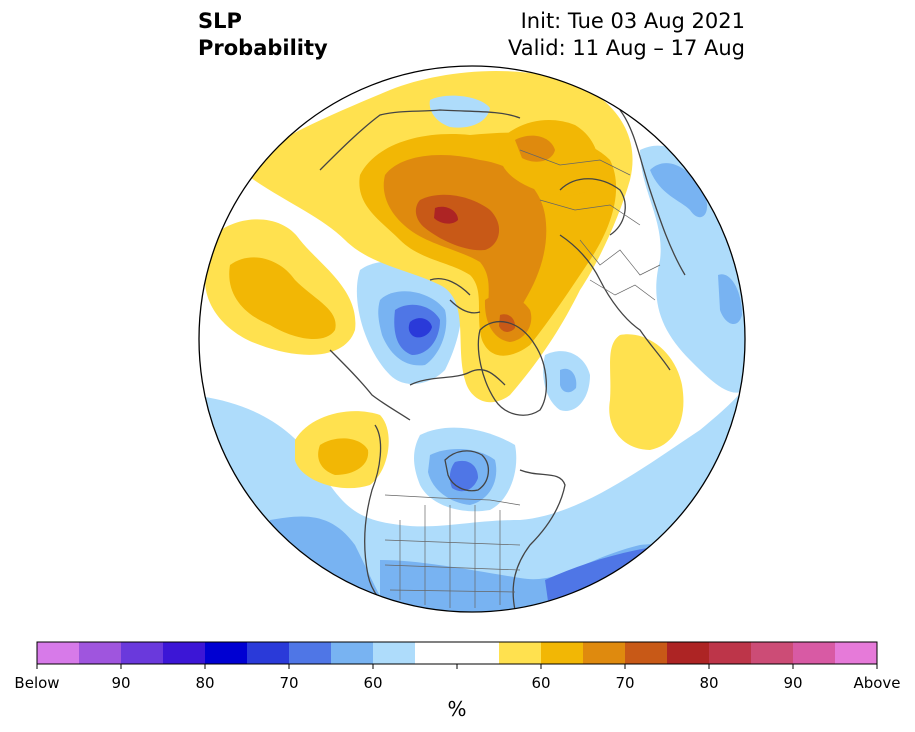 This screenshot has width=915, height=732. Describe the element at coordinates (512, 368) in the screenshot. I see `coastline-greenland` at that location.